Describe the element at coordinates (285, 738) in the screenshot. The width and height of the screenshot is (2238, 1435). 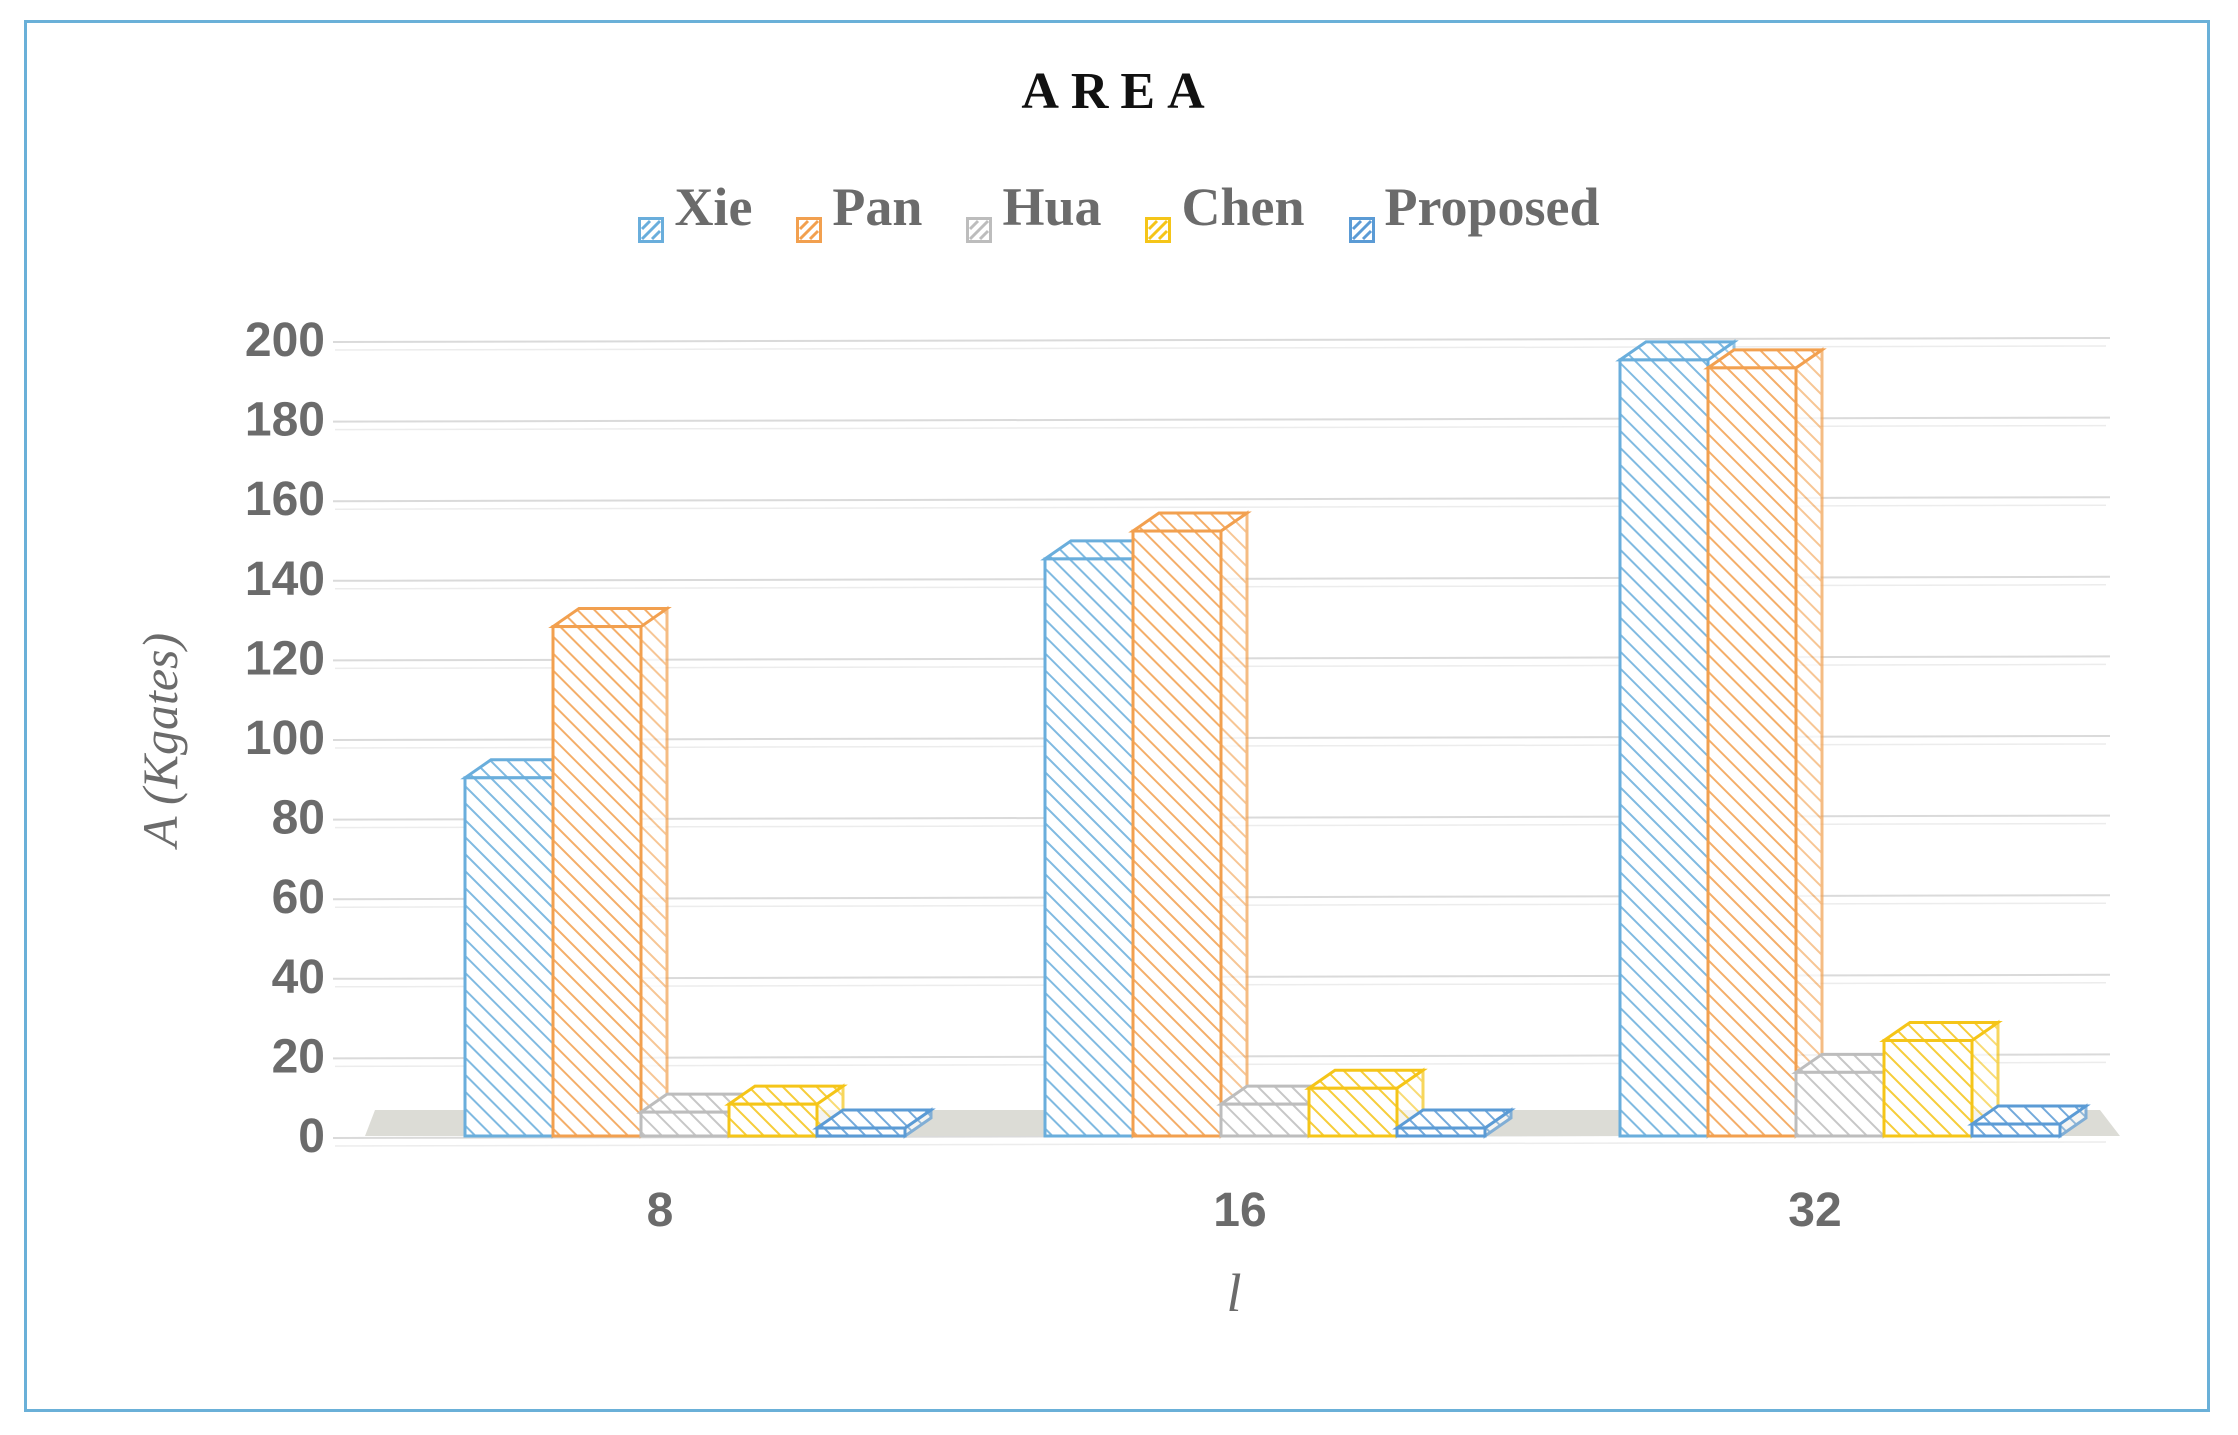
I see `y-tick-label: 100` at that location.